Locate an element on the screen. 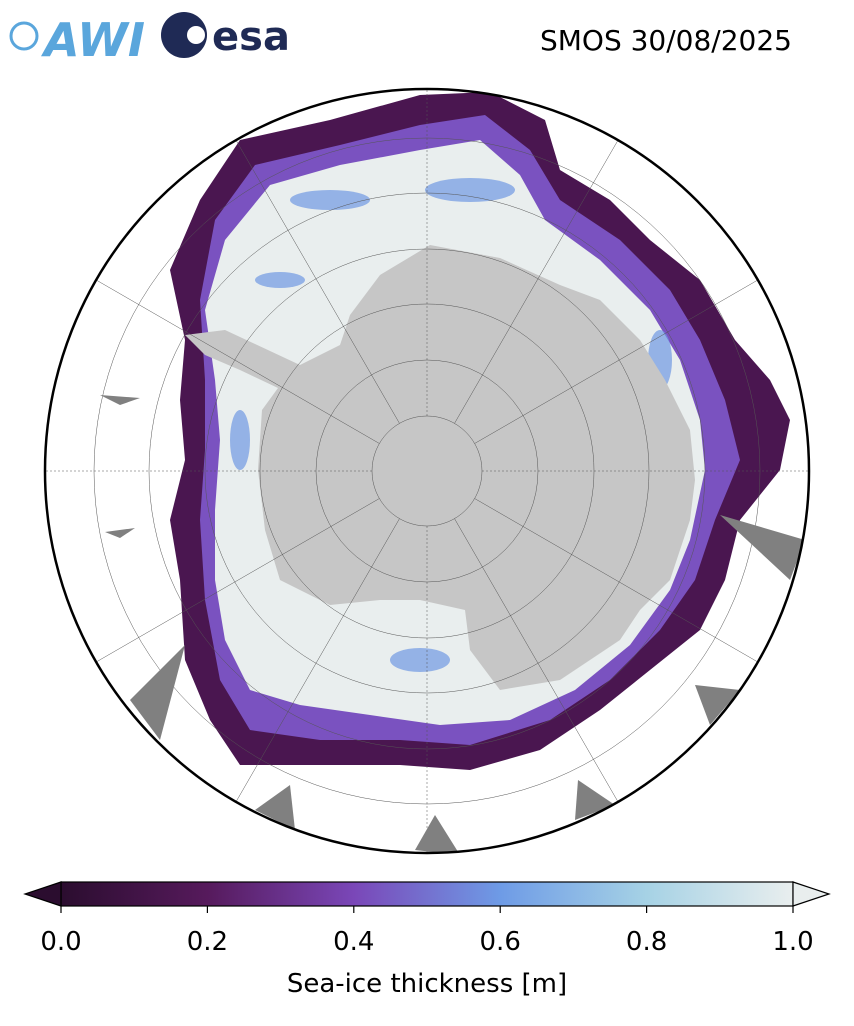 This screenshot has width=854, height=1026. esa-logo: esa is located at coordinates (225, 36).